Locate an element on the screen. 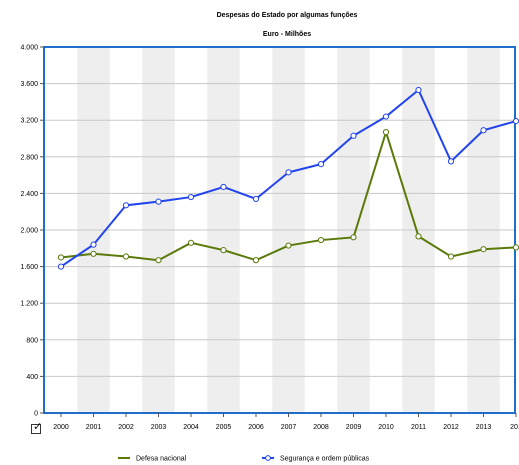  x-tick-label: 2006 is located at coordinates (256, 427).